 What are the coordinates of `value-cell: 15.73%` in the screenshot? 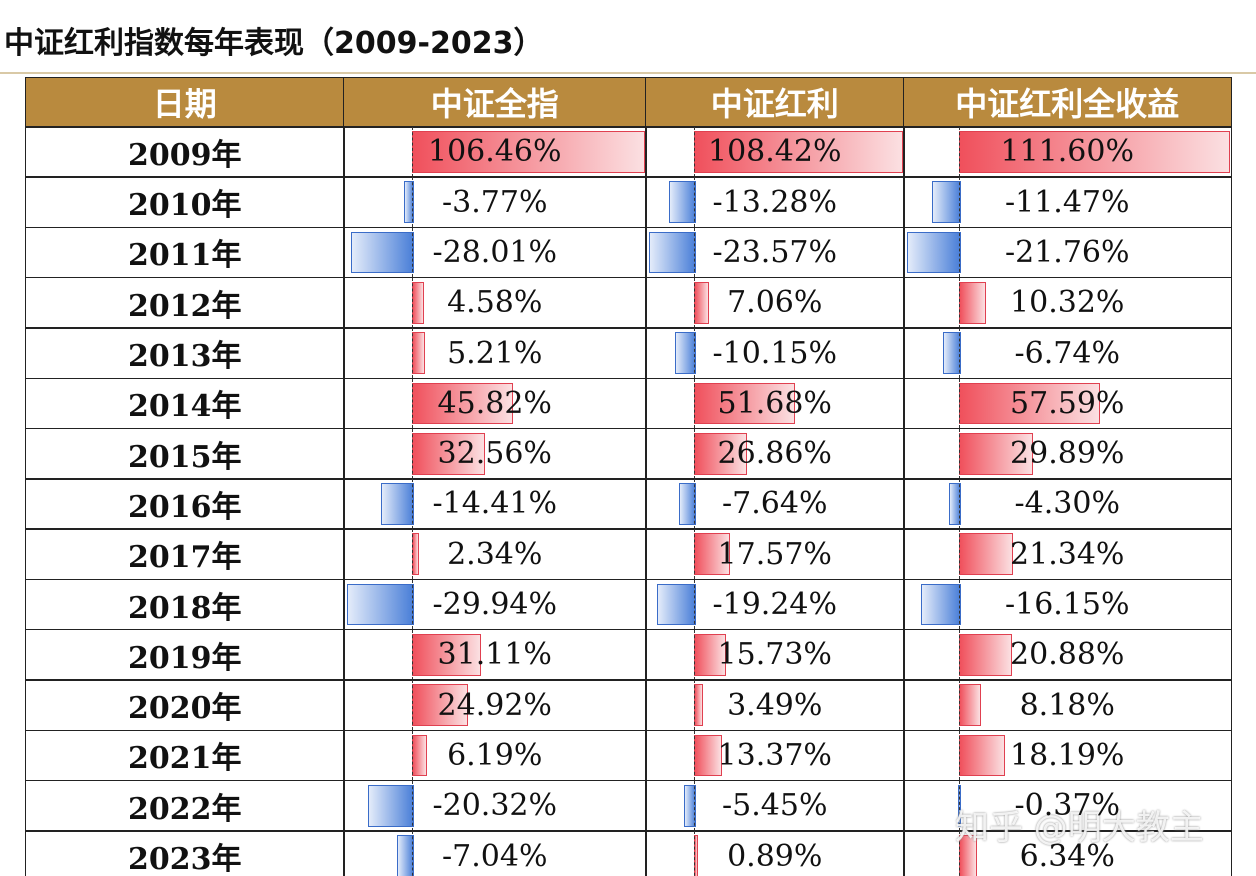 It's located at (775, 655).